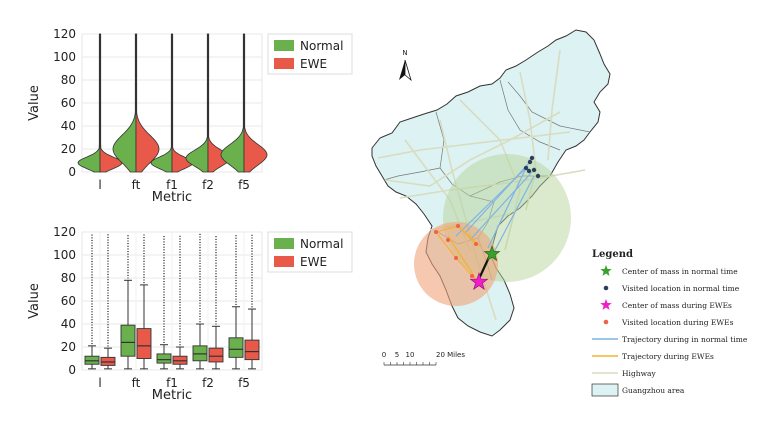 Image resolution: width=780 pixels, height=421 pixels. Describe the element at coordinates (397, 355) in the screenshot. I see `scale-label: 5` at that location.